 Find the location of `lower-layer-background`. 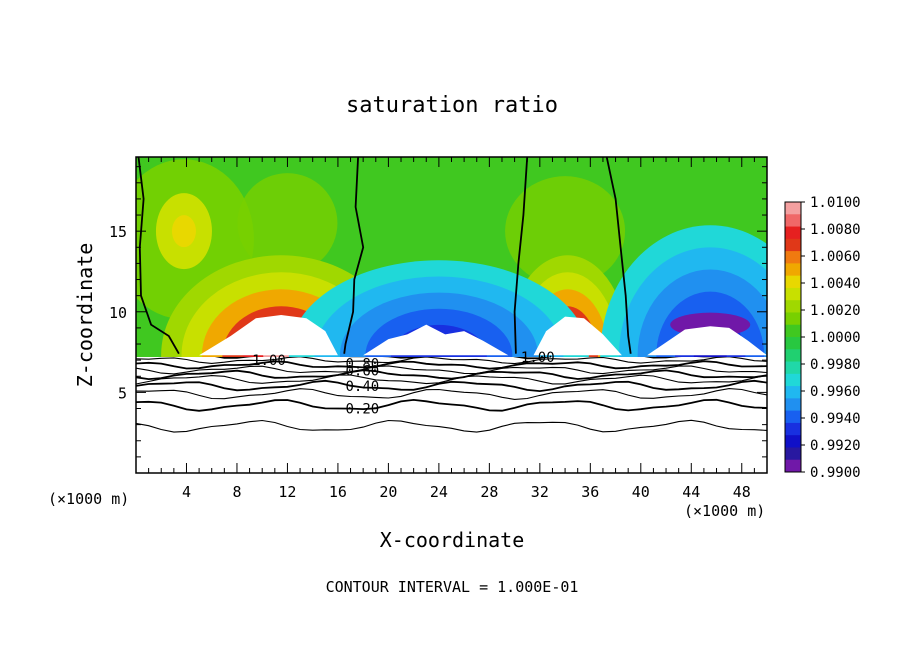

lower-layer-background is located at coordinates (451, 415).